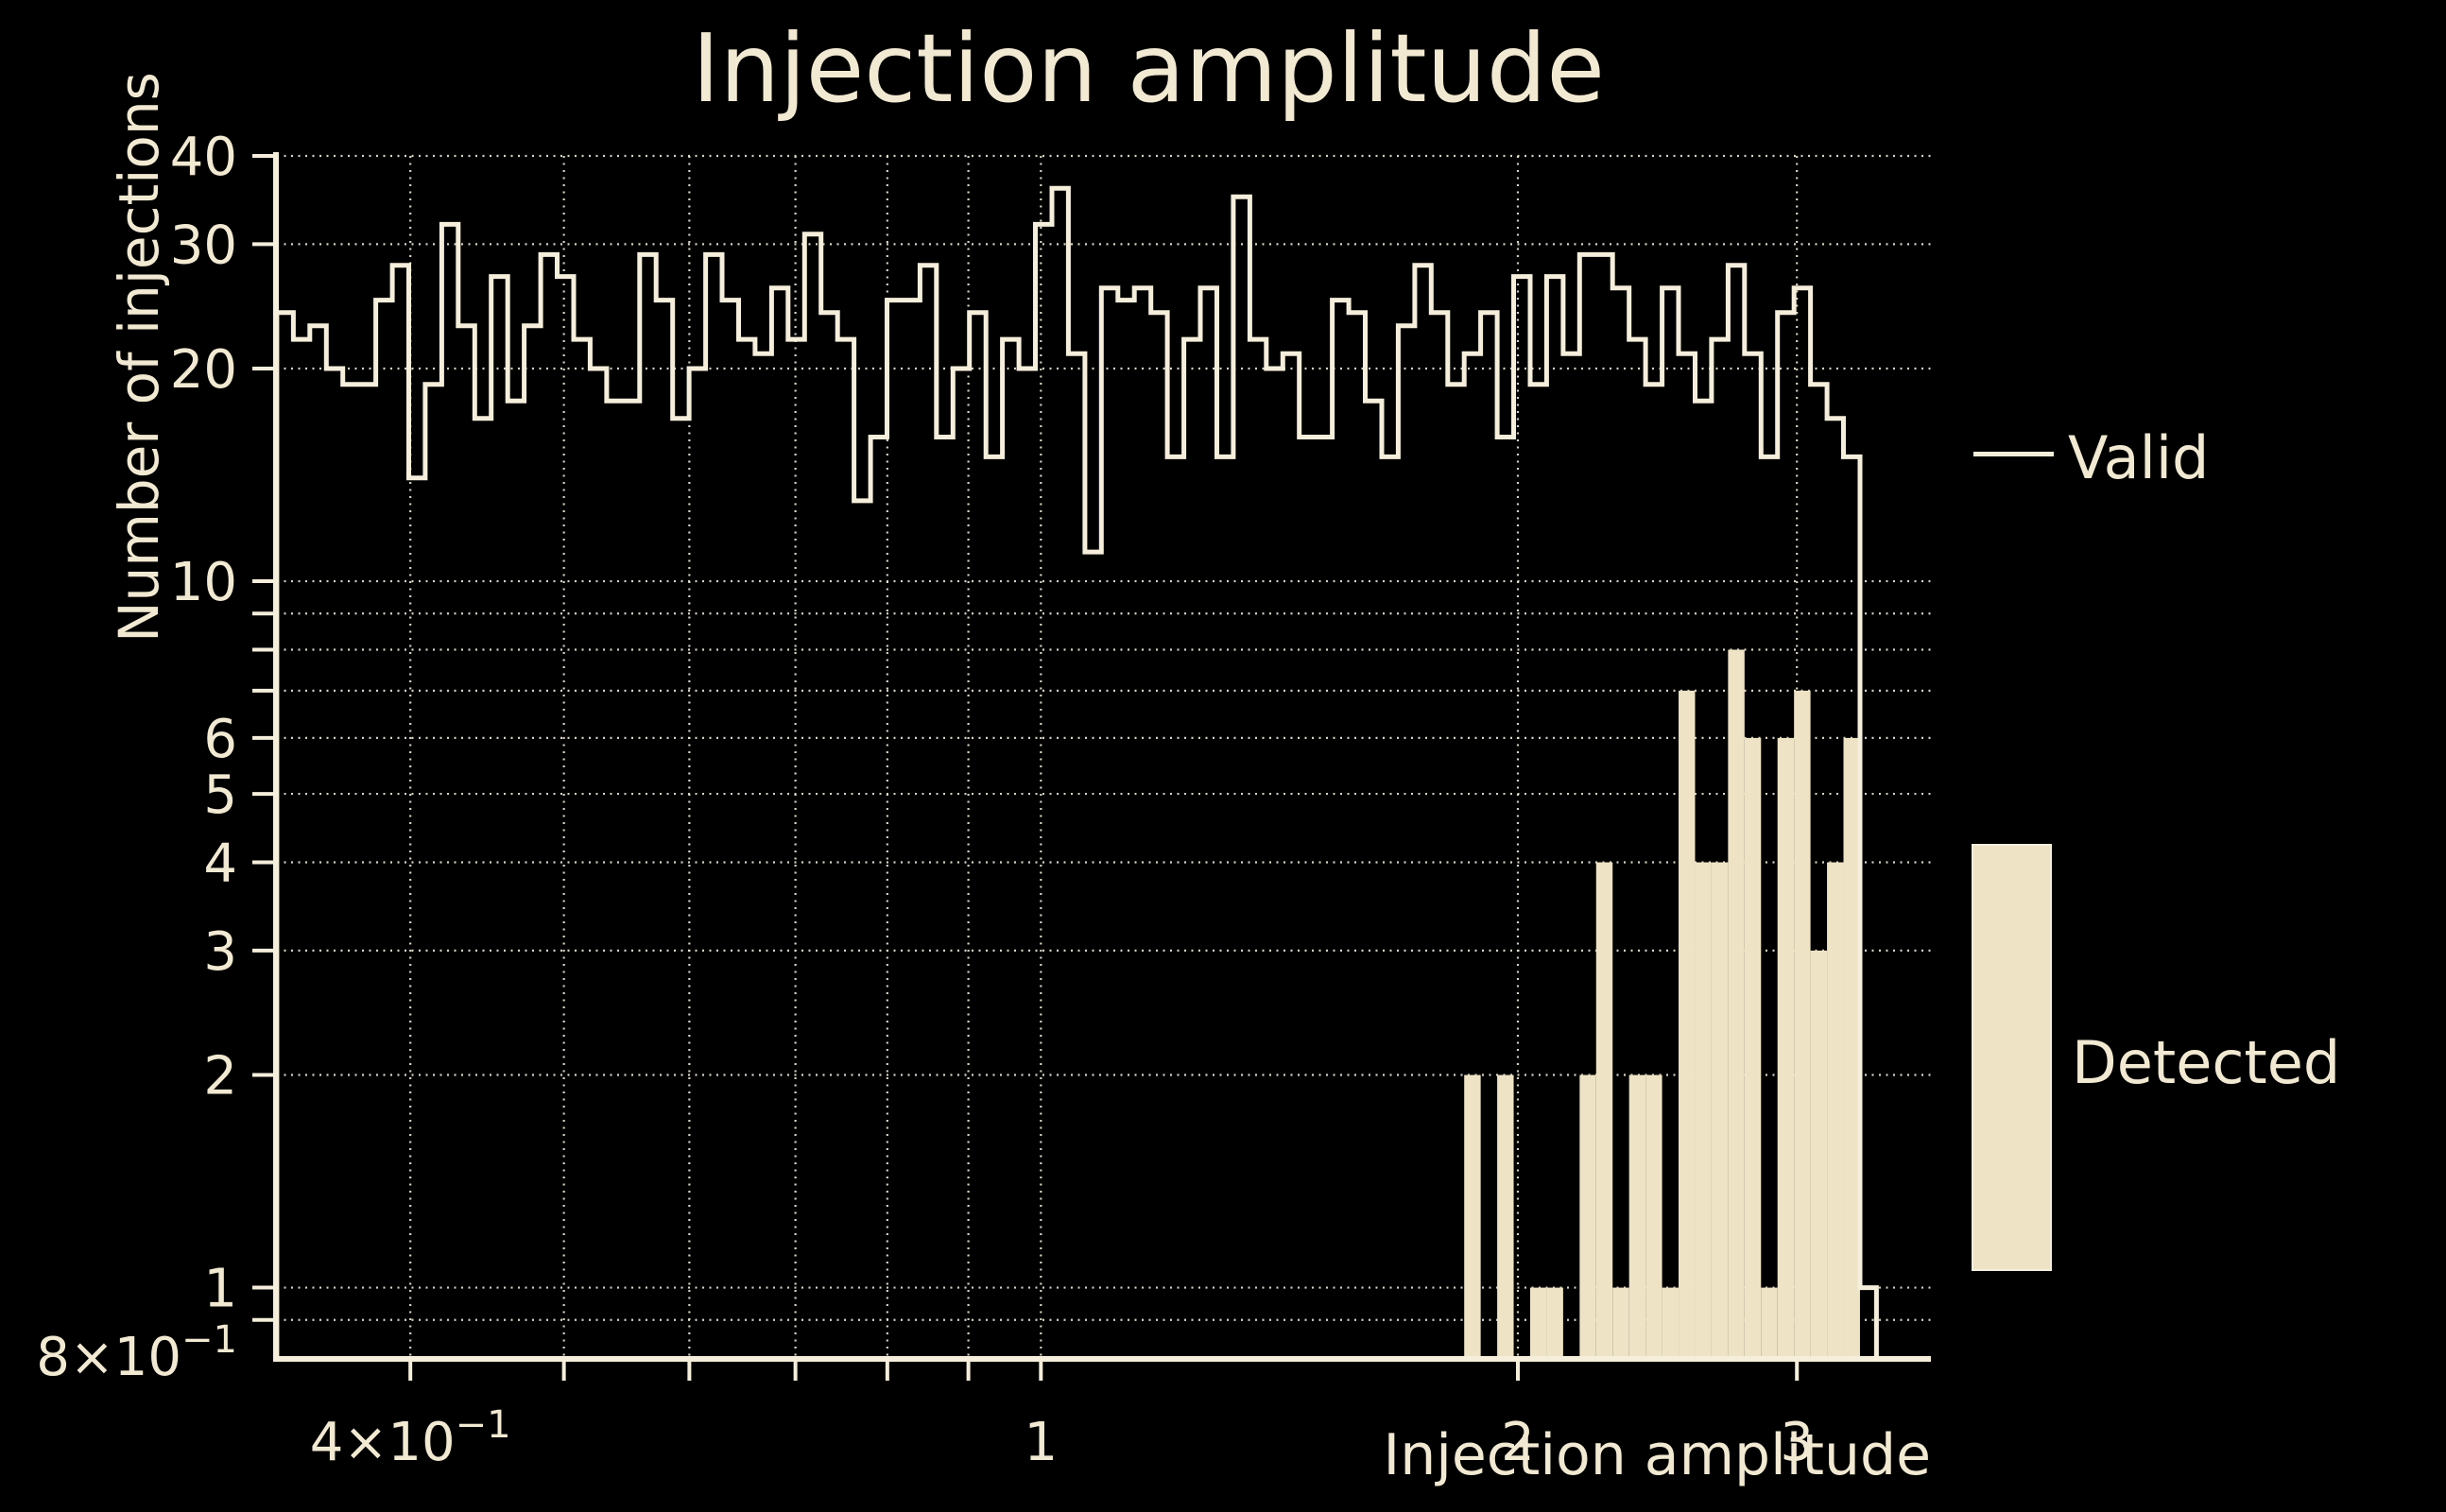 The height and width of the screenshot is (1512, 2446). I want to click on y-tick-label: 30, so click(203, 245).